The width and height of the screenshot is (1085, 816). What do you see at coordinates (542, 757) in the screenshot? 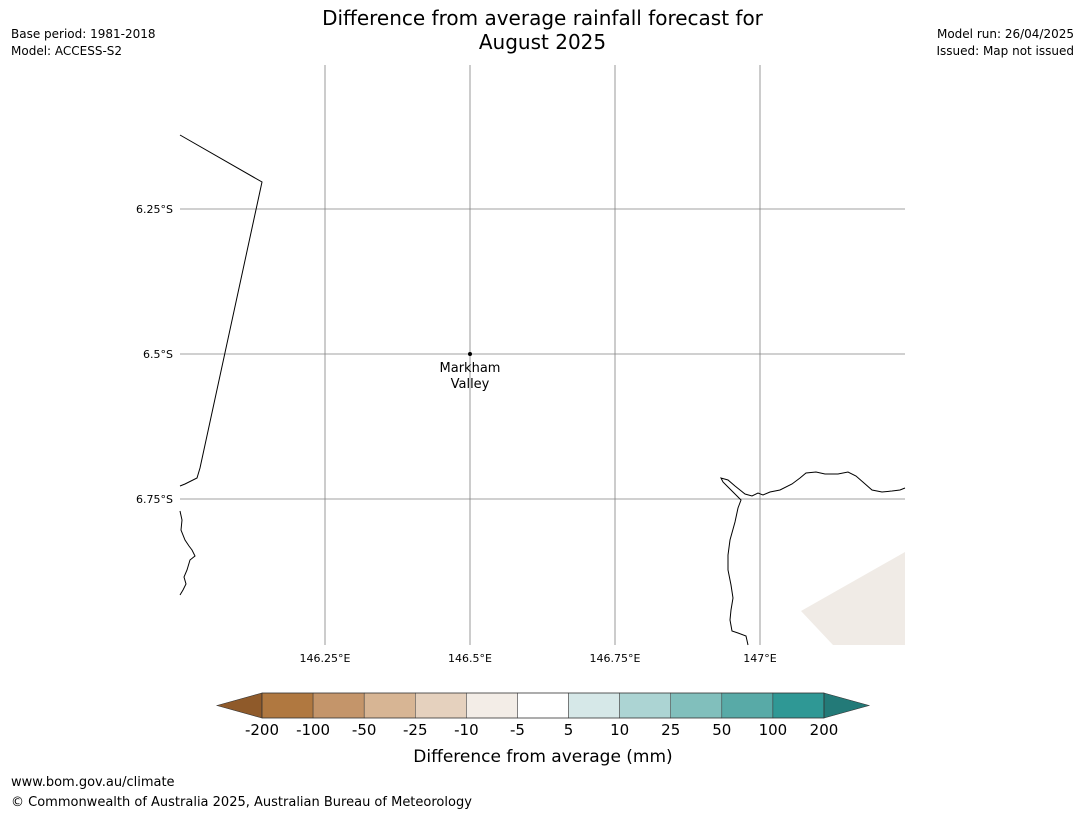
I see `colorbar-title: Difference from average (mm)` at bounding box center [542, 757].